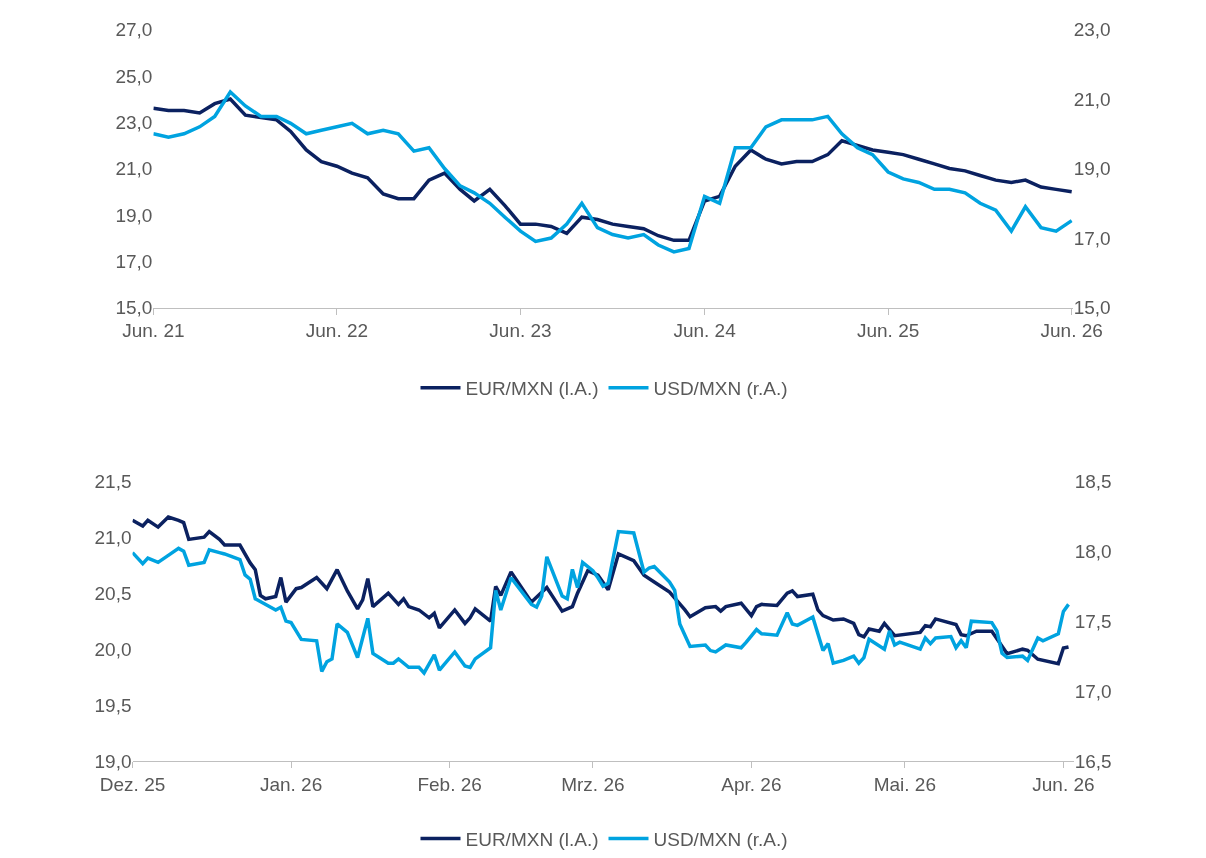 The width and height of the screenshot is (1206, 858). I want to click on x-tick-label: Jun. 24, so click(705, 331).